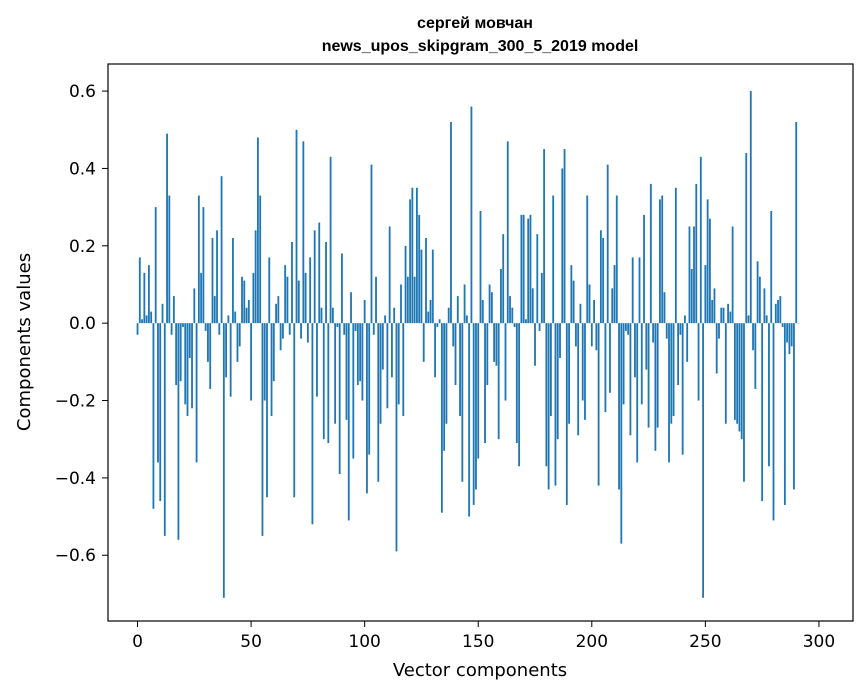  Describe the element at coordinates (480, 670) in the screenshot. I see `x-axis-label: Vector components` at that location.